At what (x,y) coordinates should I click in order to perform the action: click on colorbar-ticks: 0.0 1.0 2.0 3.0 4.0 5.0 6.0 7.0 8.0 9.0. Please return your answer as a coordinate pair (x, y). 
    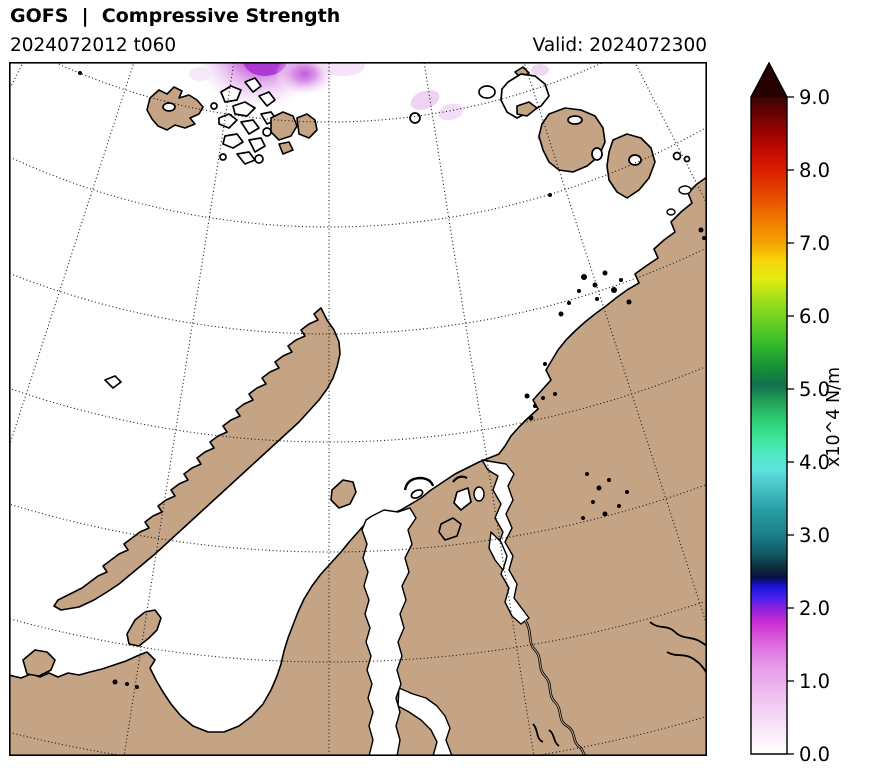
    Looking at the image, I should click on (808, 426).